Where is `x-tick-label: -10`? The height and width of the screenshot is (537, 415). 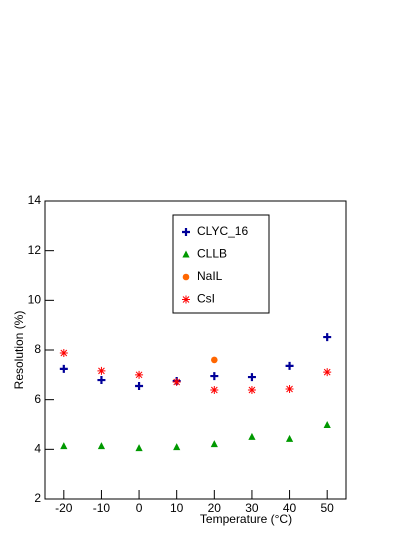 x-tick-label: -10 is located at coordinates (102, 508).